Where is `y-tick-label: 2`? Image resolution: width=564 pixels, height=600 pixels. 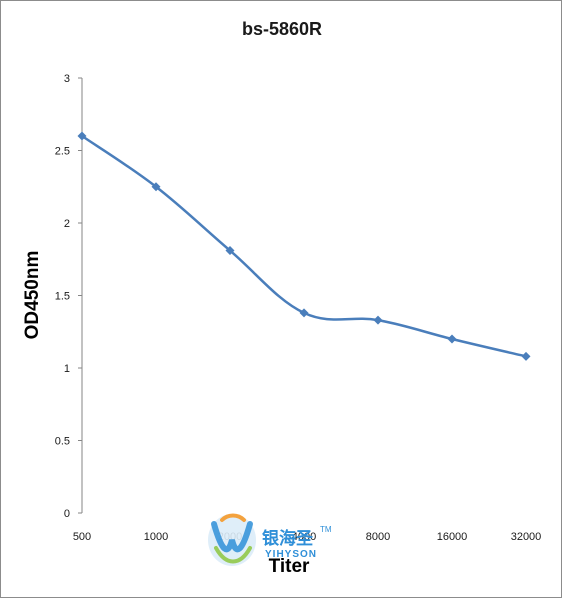 y-tick-label: 2 is located at coordinates (67, 224).